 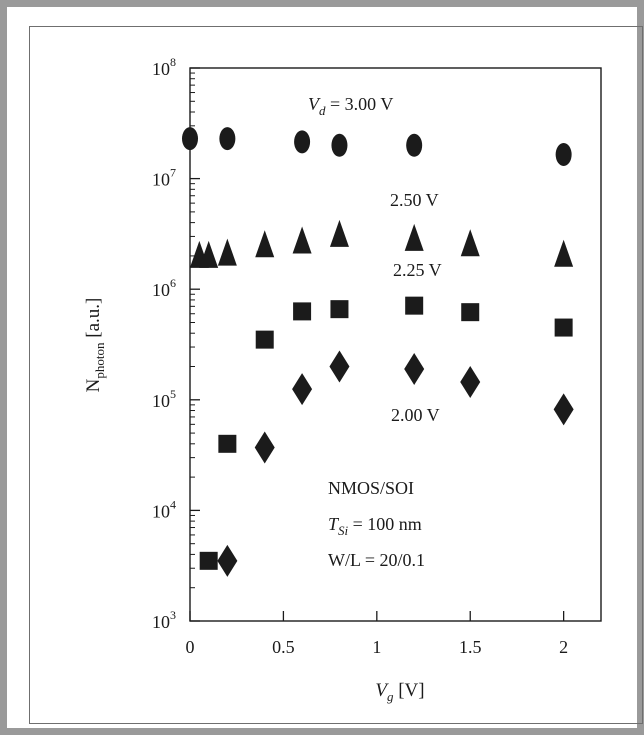 I want to click on x-tick-label: 0.5, so click(x=283, y=647).